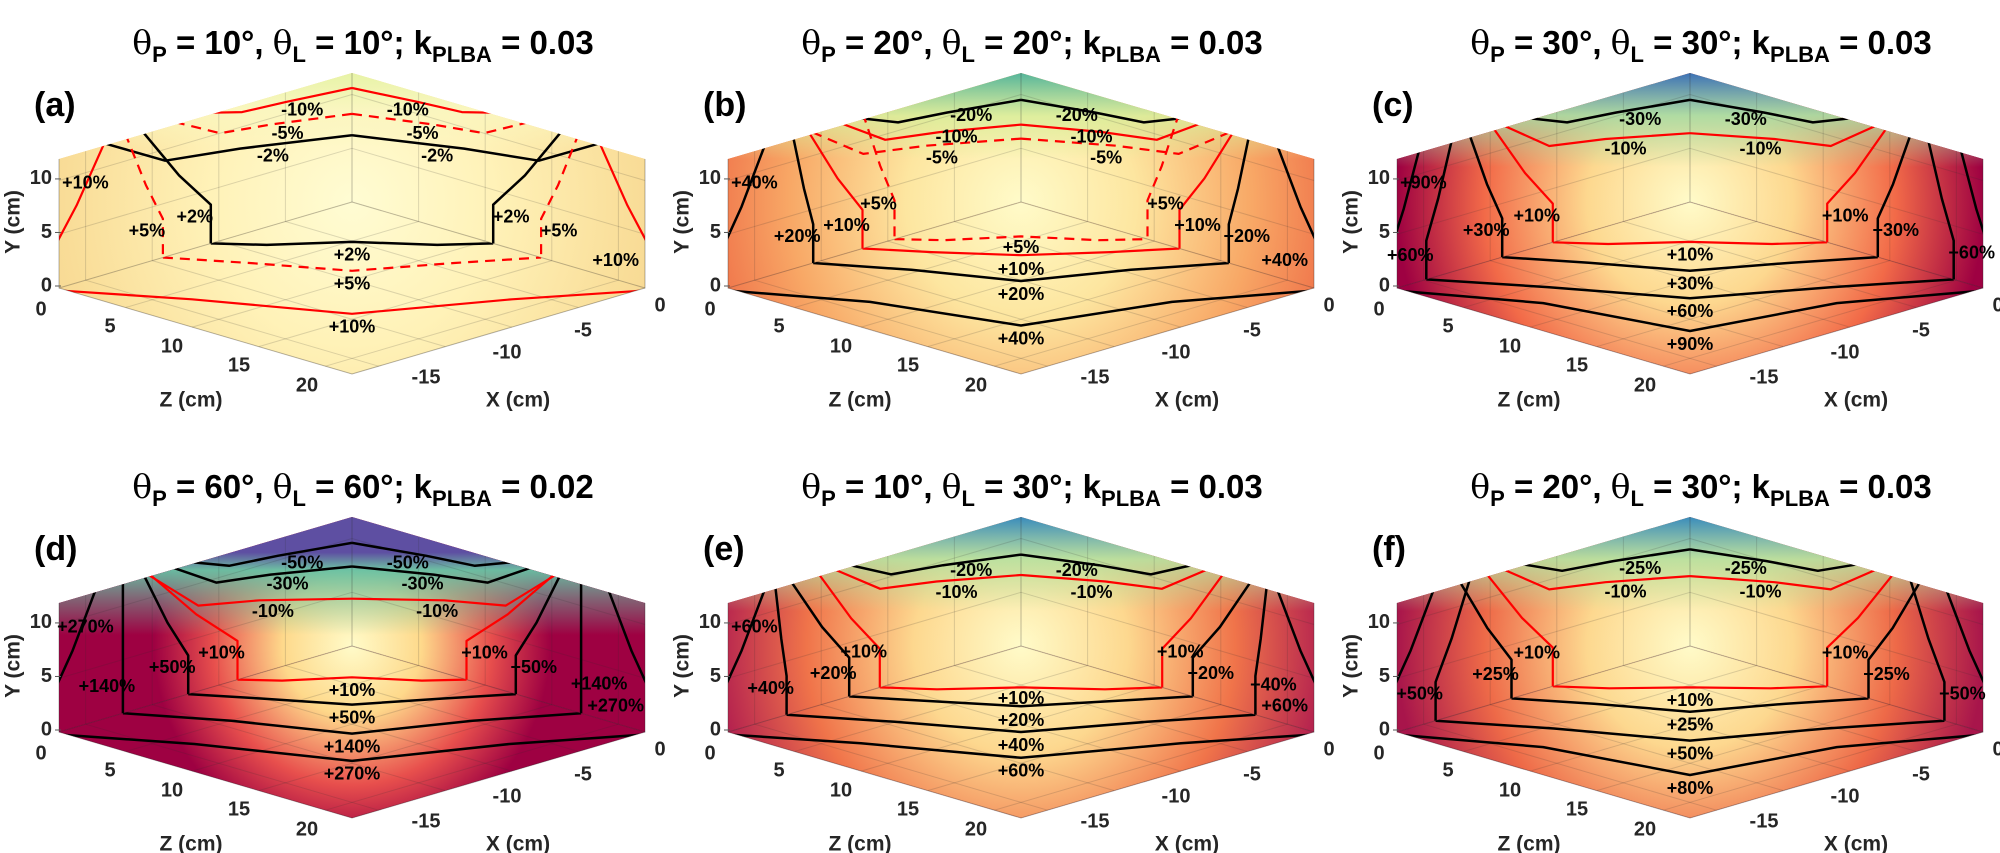  What do you see at coordinates (1252, 330) in the screenshot?
I see `x-tick-label: -5` at bounding box center [1252, 330].